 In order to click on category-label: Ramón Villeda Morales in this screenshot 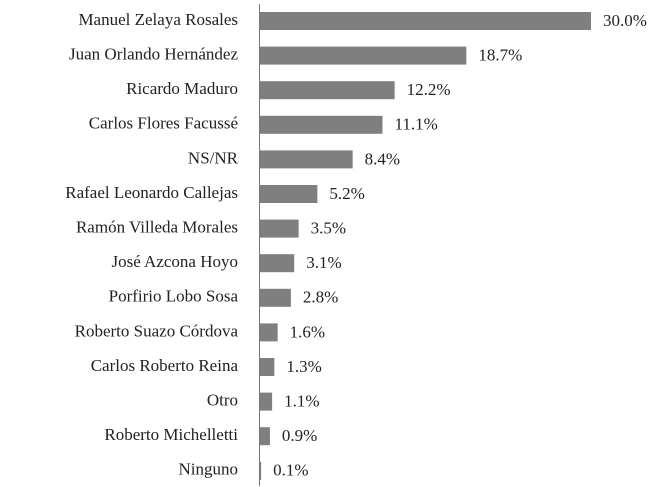, I will do `click(157, 227)`.